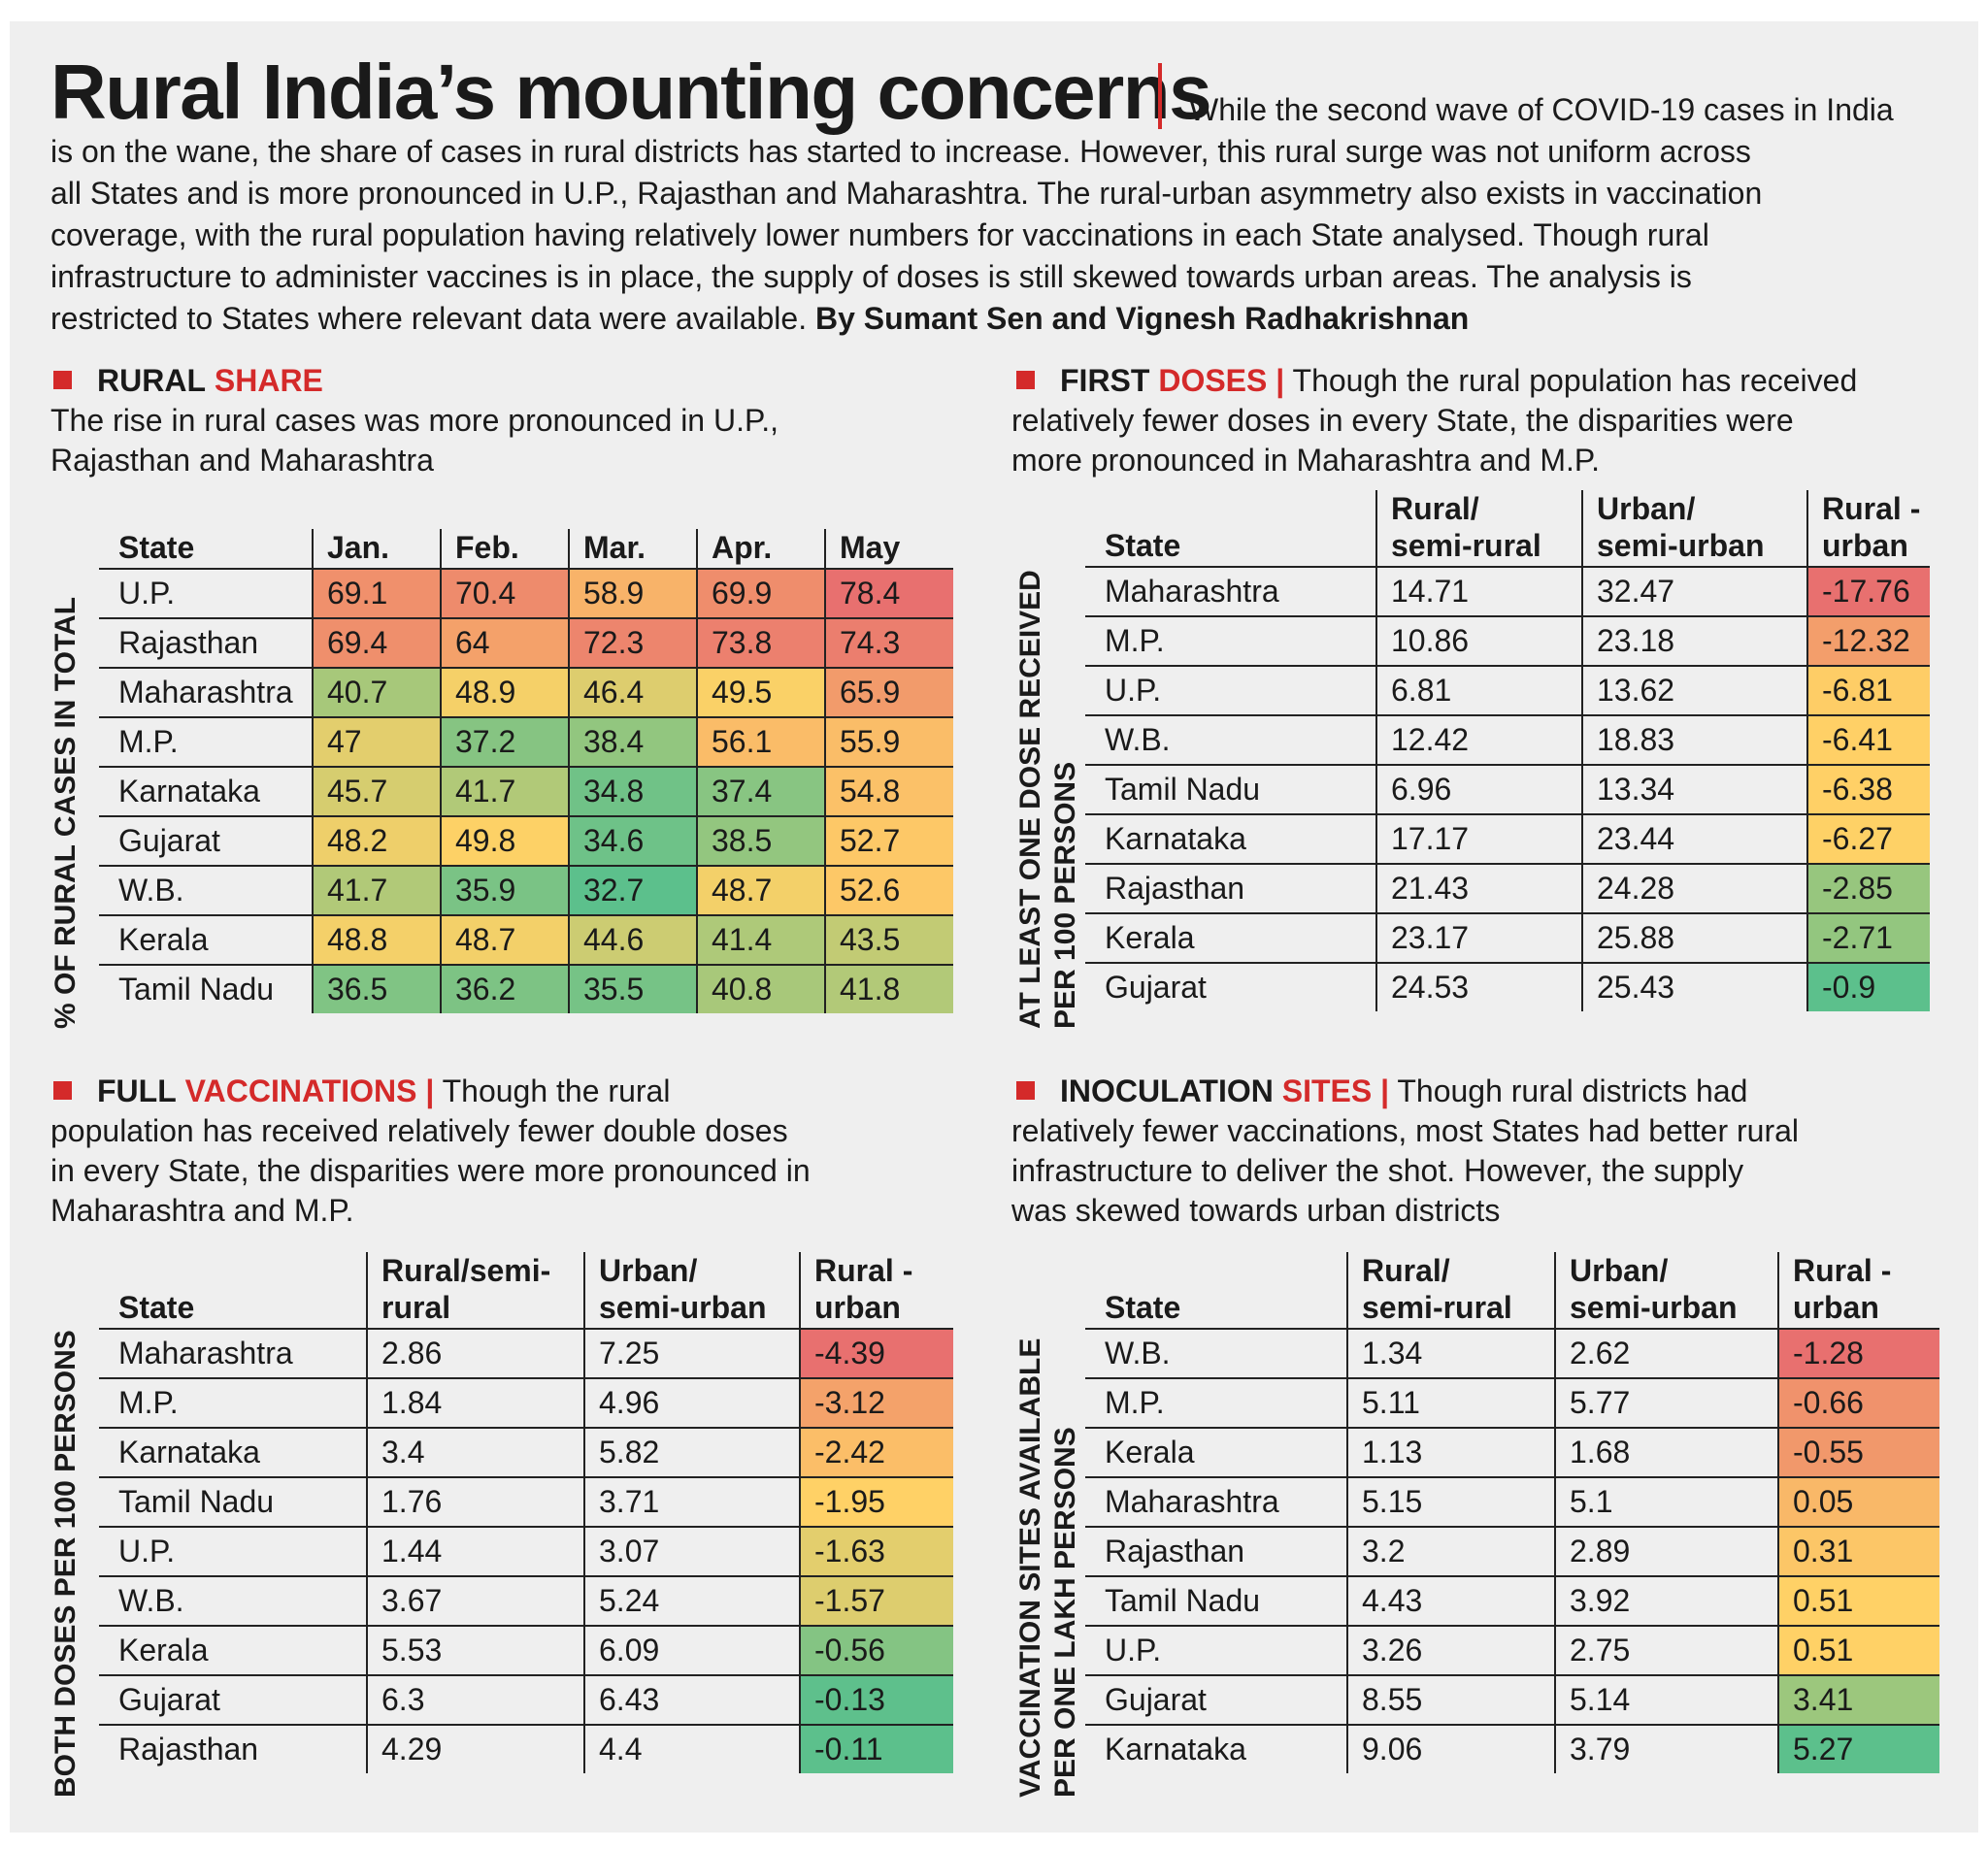 This screenshot has width=1988, height=1849. I want to click on header-row: State Jan. Feb. Mar. Apr. May, so click(526, 549).